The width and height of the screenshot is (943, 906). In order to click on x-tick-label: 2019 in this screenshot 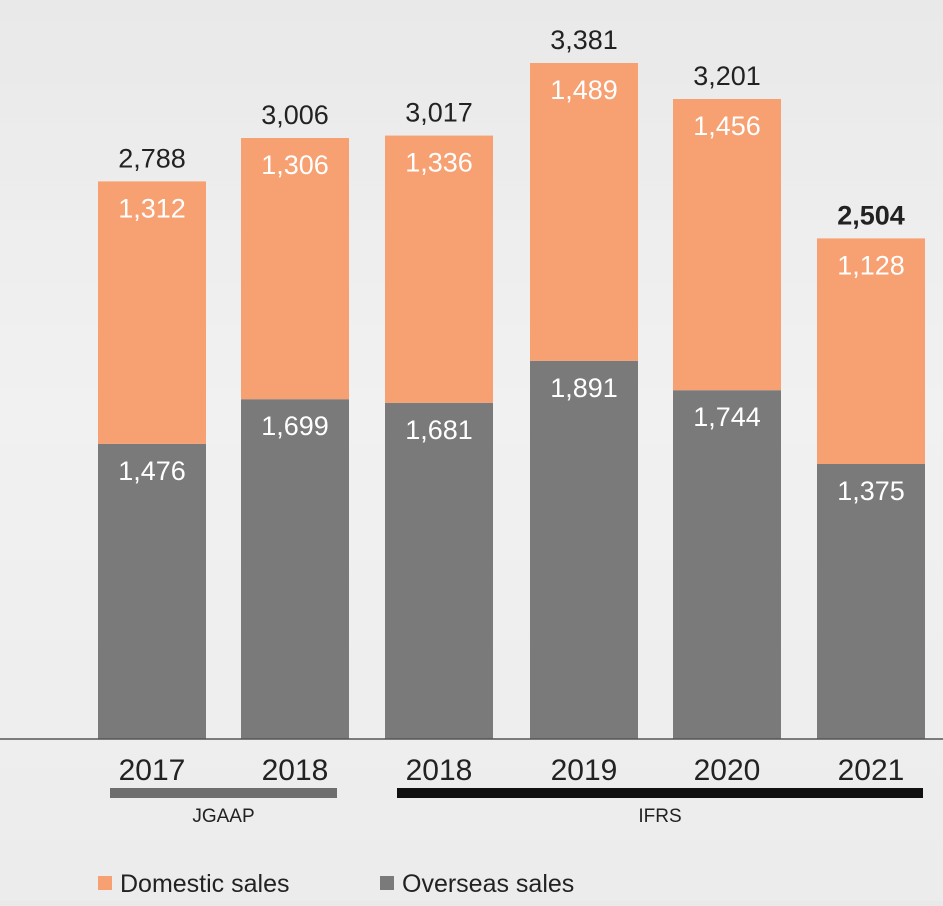, I will do `click(584, 770)`.